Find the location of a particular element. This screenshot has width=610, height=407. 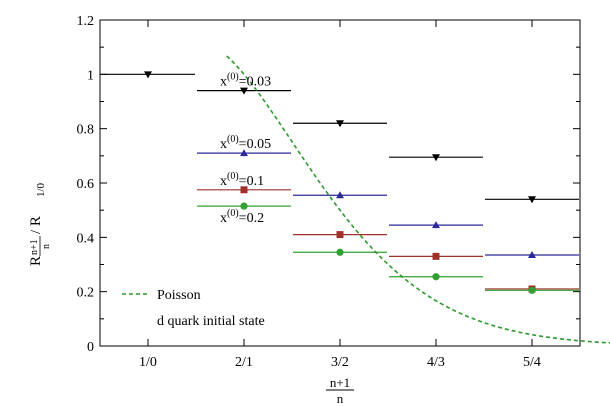

y-tick-label: 0.6 is located at coordinates (86, 184).